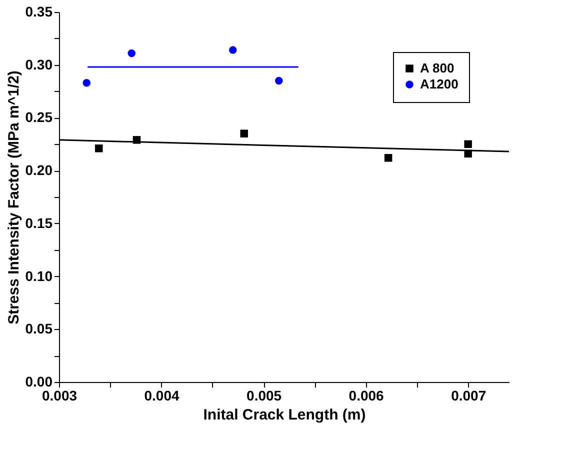 The width and height of the screenshot is (569, 466). I want to click on y-tick-label: 0.35, so click(39, 12).